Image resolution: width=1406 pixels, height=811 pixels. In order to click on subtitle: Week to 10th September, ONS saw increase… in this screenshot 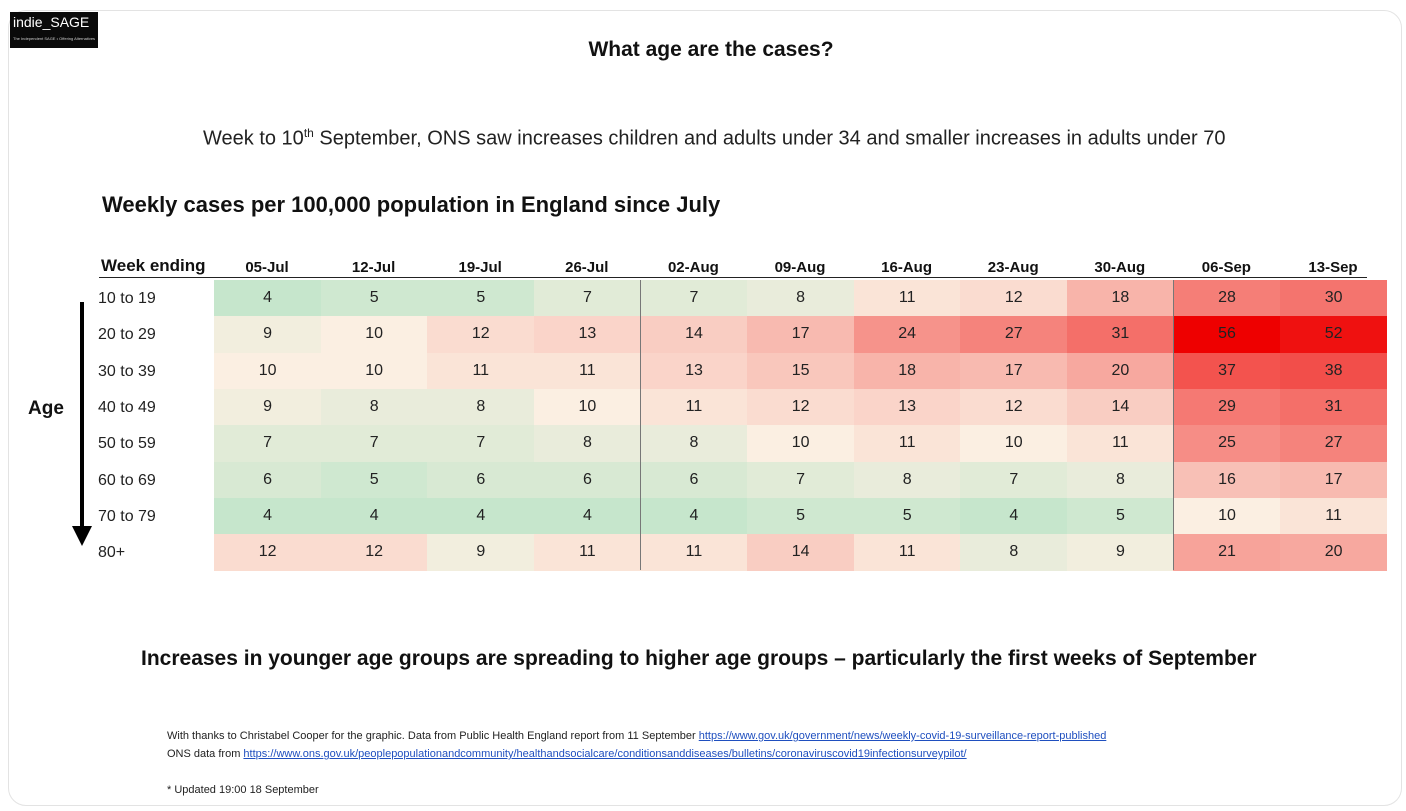, I will do `click(714, 138)`.